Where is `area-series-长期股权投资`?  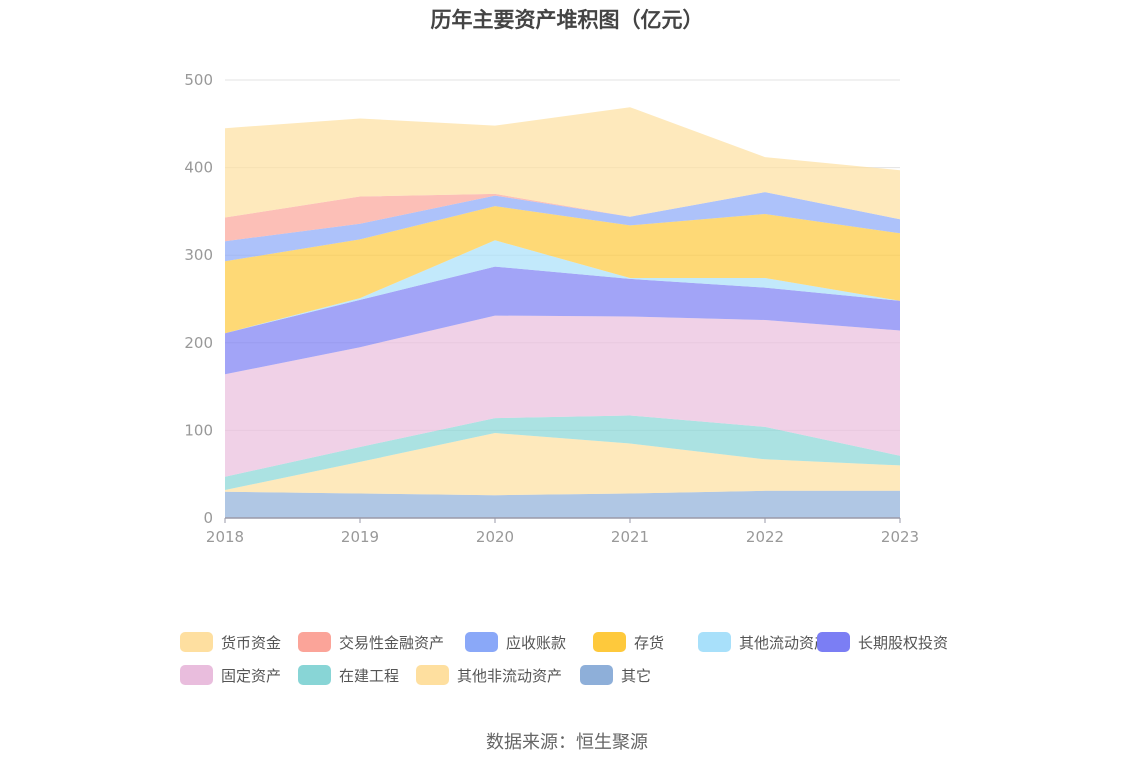 area-series-长期股权投资 is located at coordinates (562, 320).